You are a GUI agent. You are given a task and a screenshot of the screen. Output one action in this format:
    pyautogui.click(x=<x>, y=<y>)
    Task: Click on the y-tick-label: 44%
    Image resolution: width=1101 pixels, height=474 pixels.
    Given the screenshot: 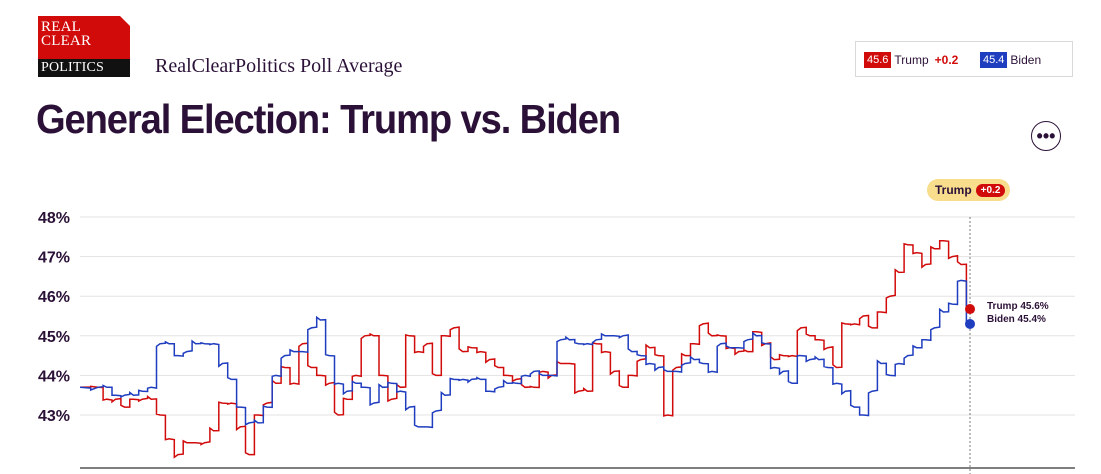 What is the action you would take?
    pyautogui.click(x=54, y=376)
    